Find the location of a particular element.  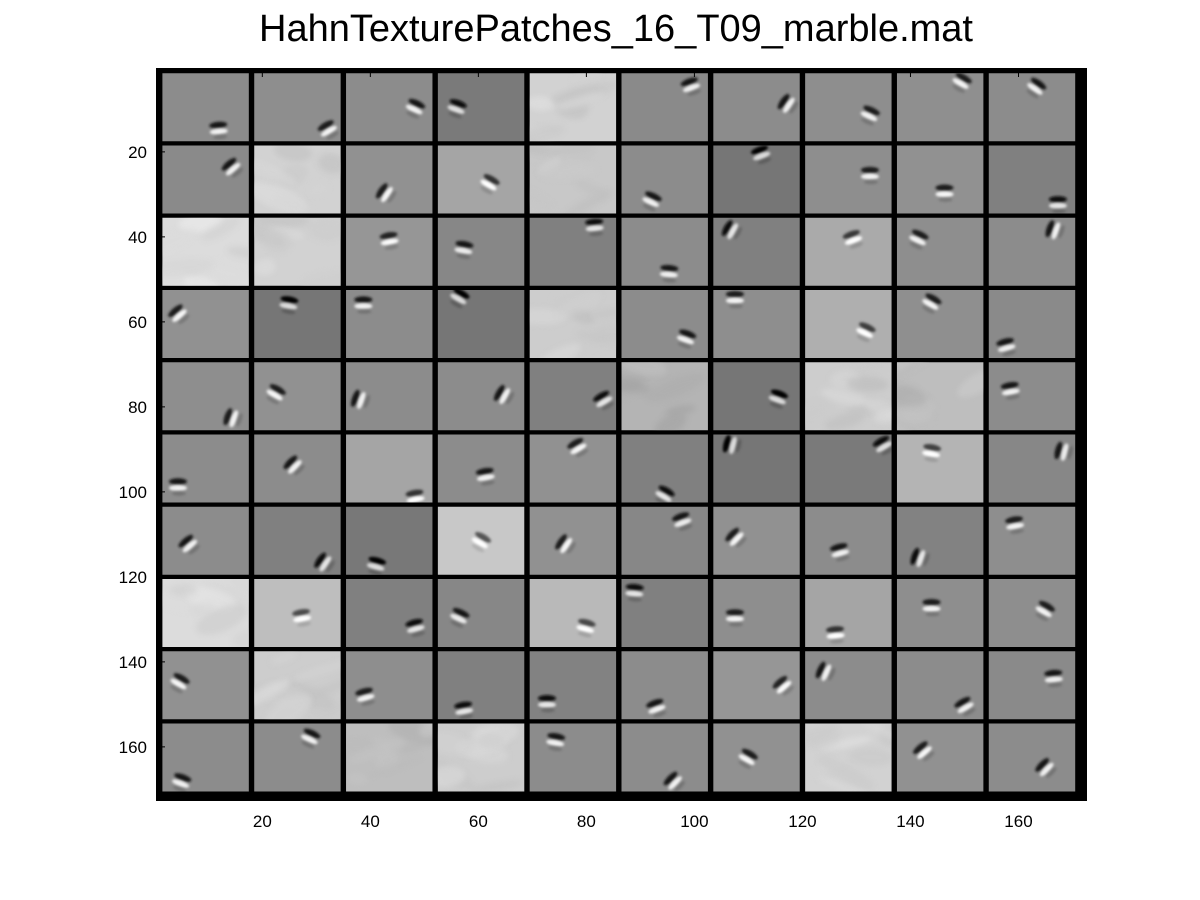

patch-r4-c4 is located at coordinates (481, 324).